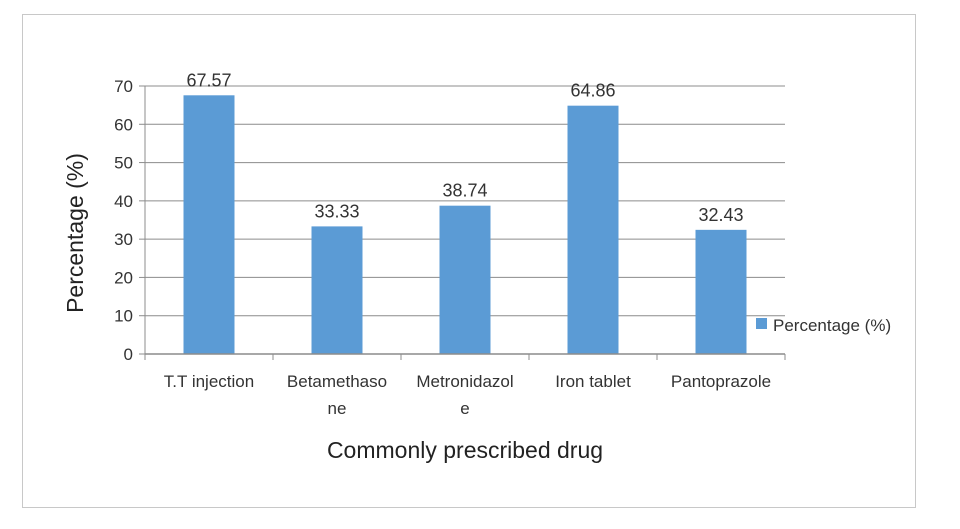 The image size is (960, 529). What do you see at coordinates (465, 450) in the screenshot?
I see `x-axis-title: Commonly prescribed drug` at bounding box center [465, 450].